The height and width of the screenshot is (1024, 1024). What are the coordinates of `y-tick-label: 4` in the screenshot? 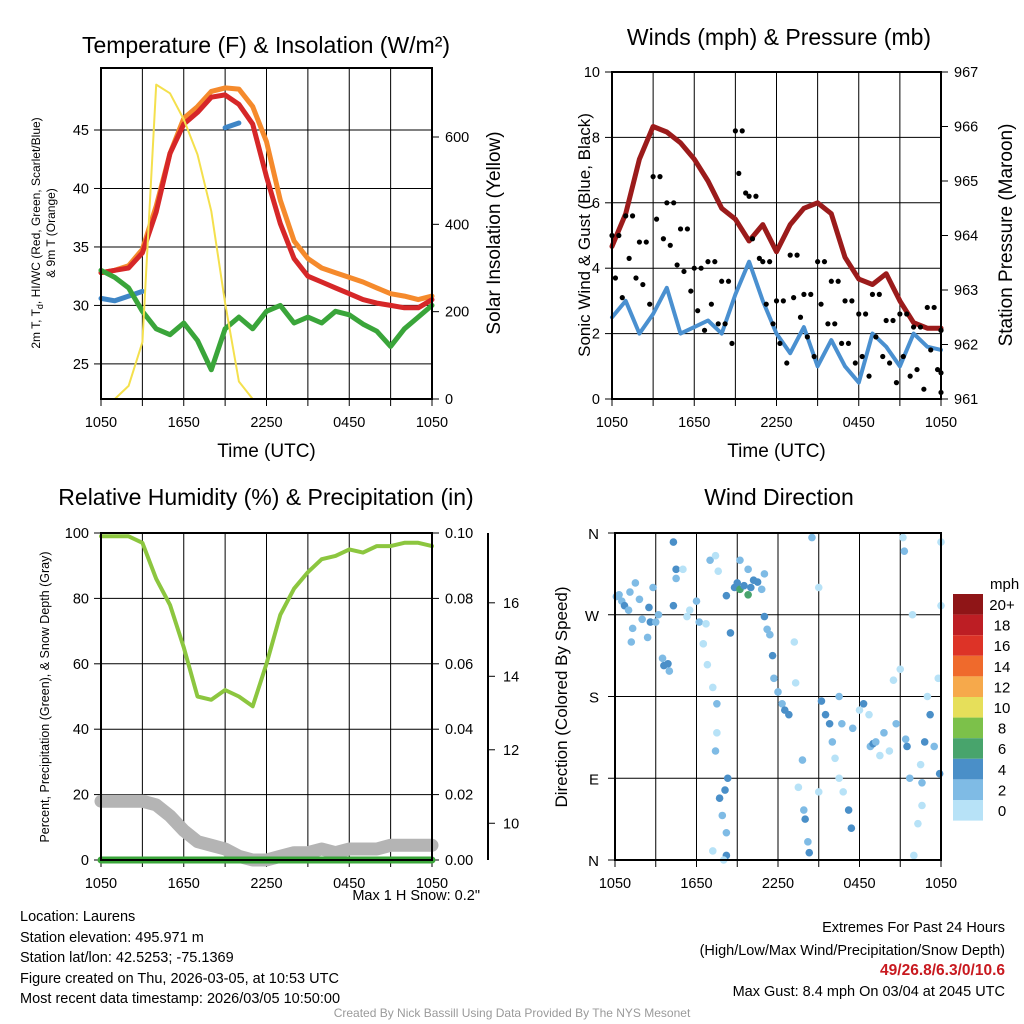 It's located at (596, 269).